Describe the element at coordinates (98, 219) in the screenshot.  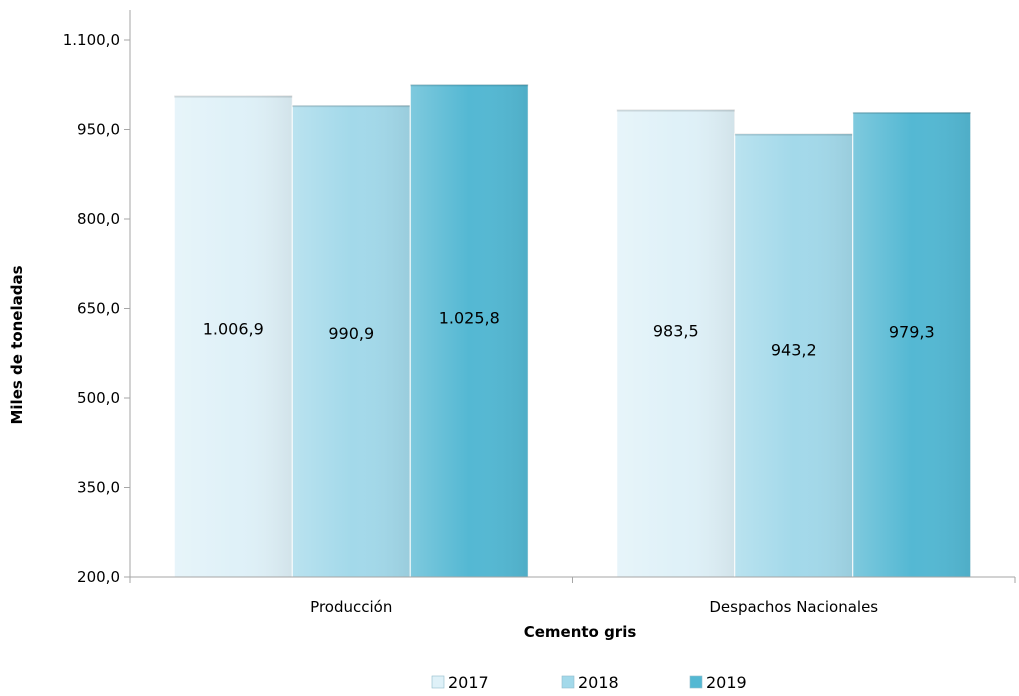
I see `y-tick-label: 800,0` at that location.